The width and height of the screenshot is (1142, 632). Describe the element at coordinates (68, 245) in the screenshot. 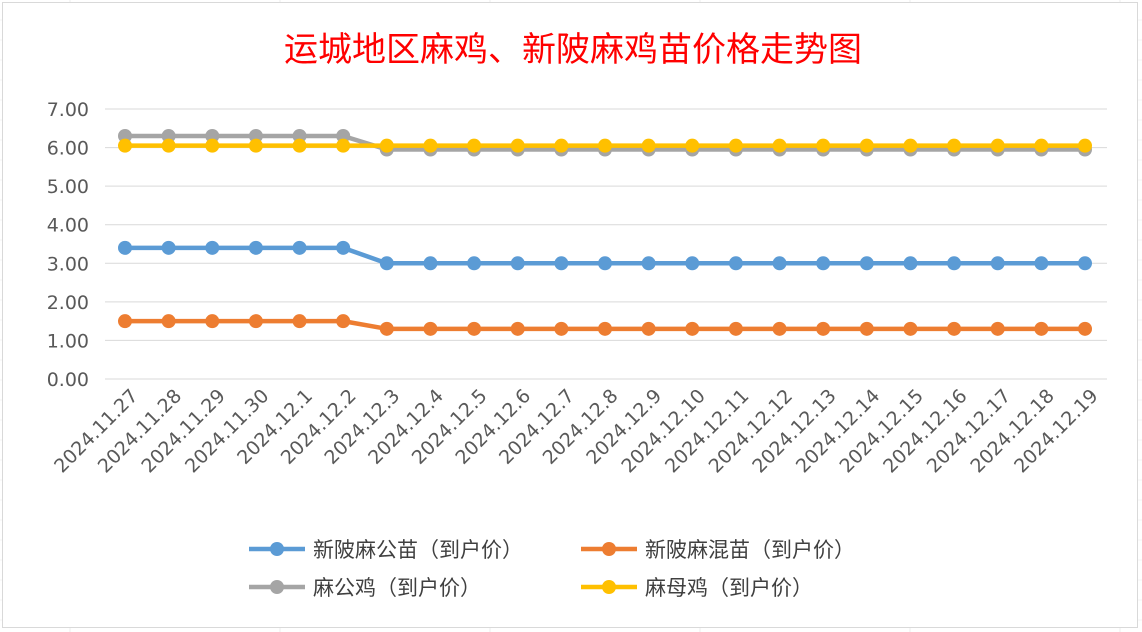

I see `y-axis-ticks: 0.00 1.00 2.00 3.00 4.00 5.00 6.00 7.00` at that location.